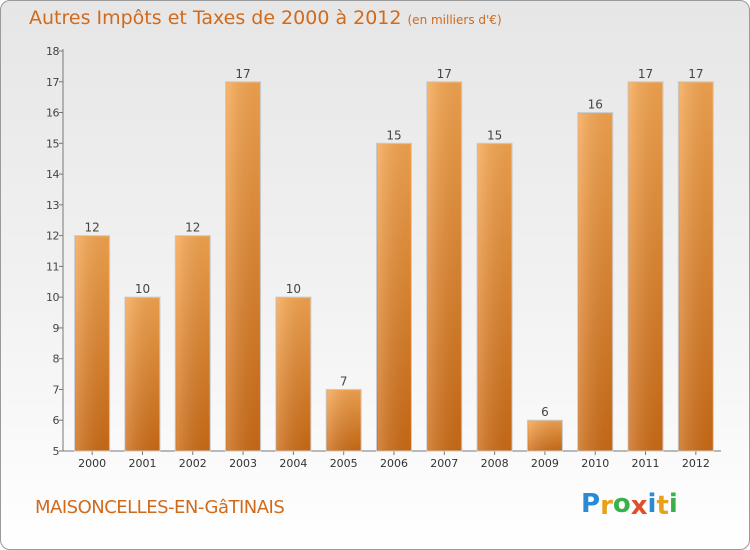 The image size is (750, 550). What do you see at coordinates (662, 506) in the screenshot?
I see `logo-letter: t` at bounding box center [662, 506].